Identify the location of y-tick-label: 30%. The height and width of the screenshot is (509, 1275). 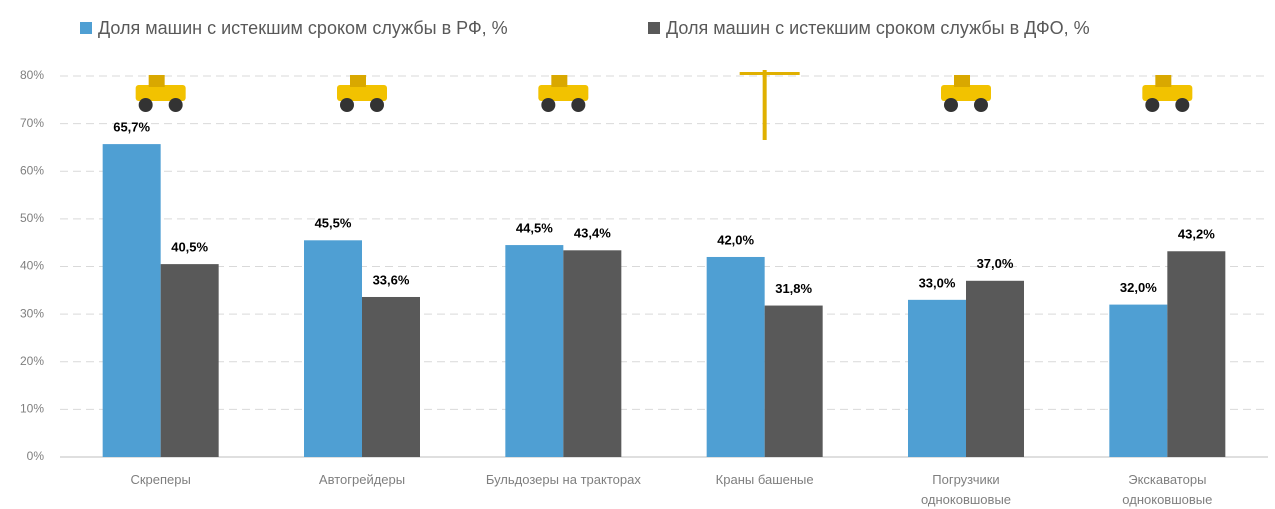
(32, 313).